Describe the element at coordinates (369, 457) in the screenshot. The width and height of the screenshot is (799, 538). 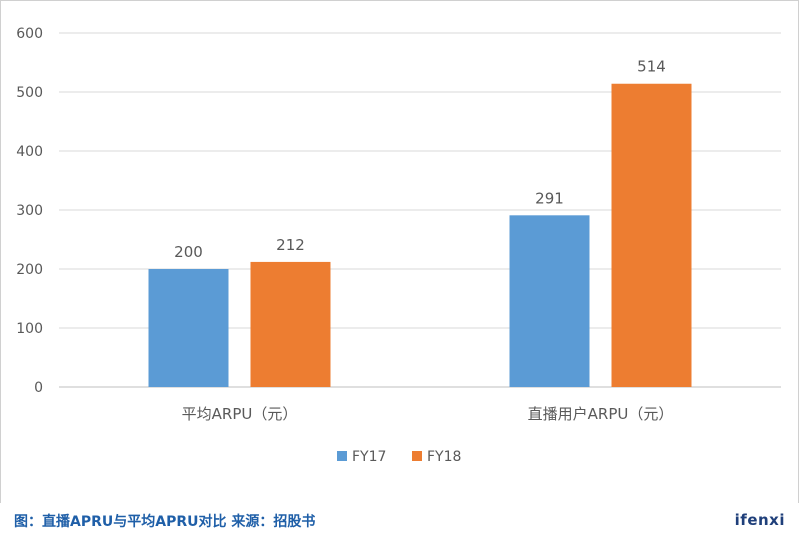
I see `legend-label: FY17` at that location.